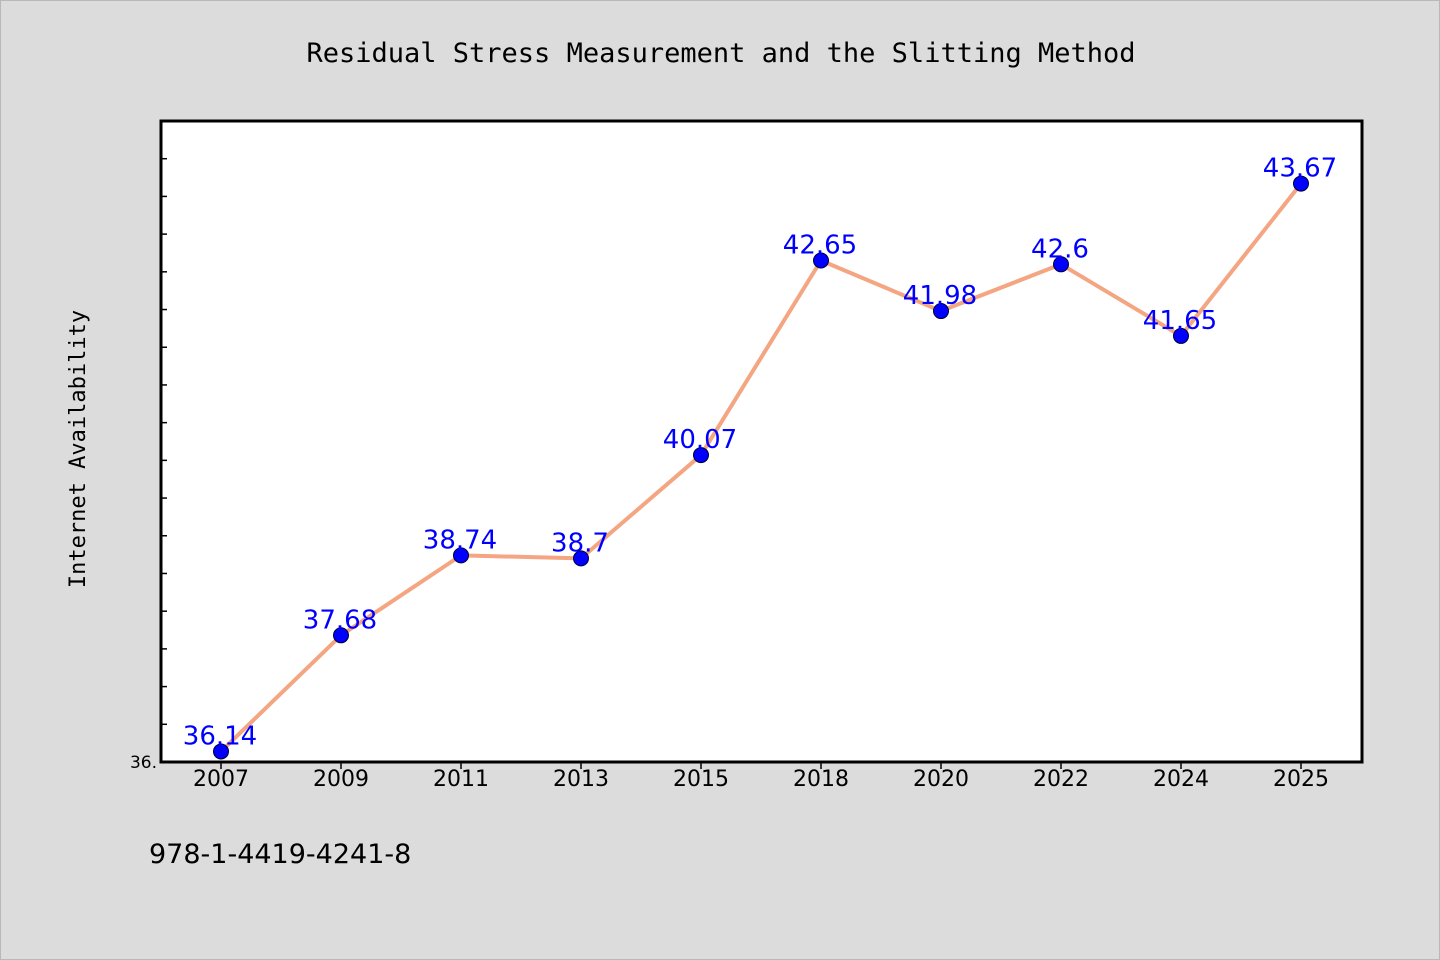  I want to click on data-label-2009: 37.68, so click(340, 620).